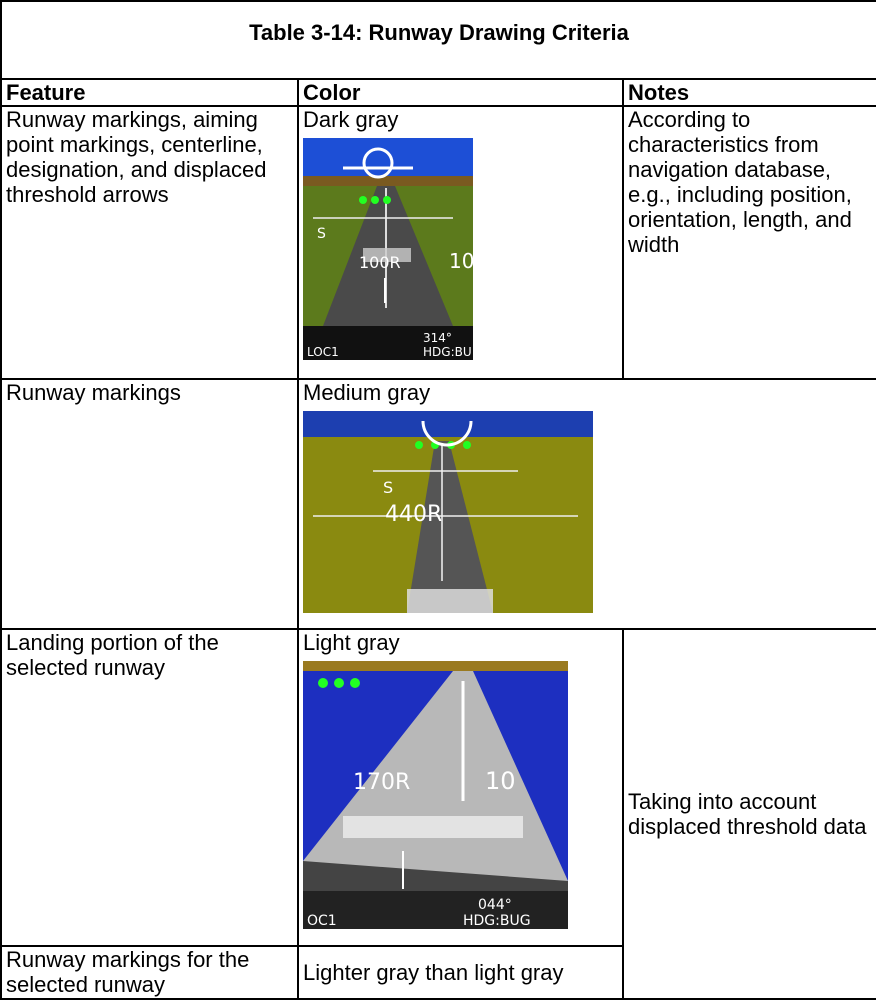 The width and height of the screenshot is (876, 1000). Describe the element at coordinates (351, 642) in the screenshot. I see `color: Light gray` at that location.